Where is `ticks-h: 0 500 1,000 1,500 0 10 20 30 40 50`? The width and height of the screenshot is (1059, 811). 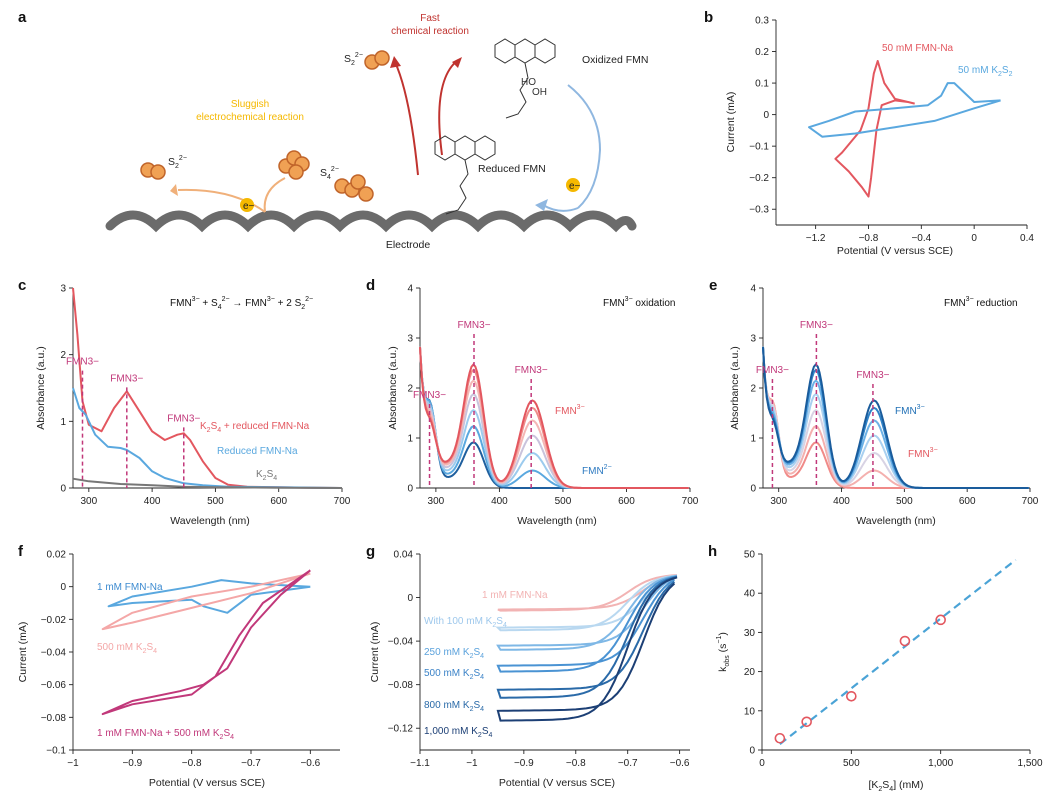 ticks-h: 0 500 1,000 1,500 0 10 20 30 40 50 is located at coordinates (893, 660).